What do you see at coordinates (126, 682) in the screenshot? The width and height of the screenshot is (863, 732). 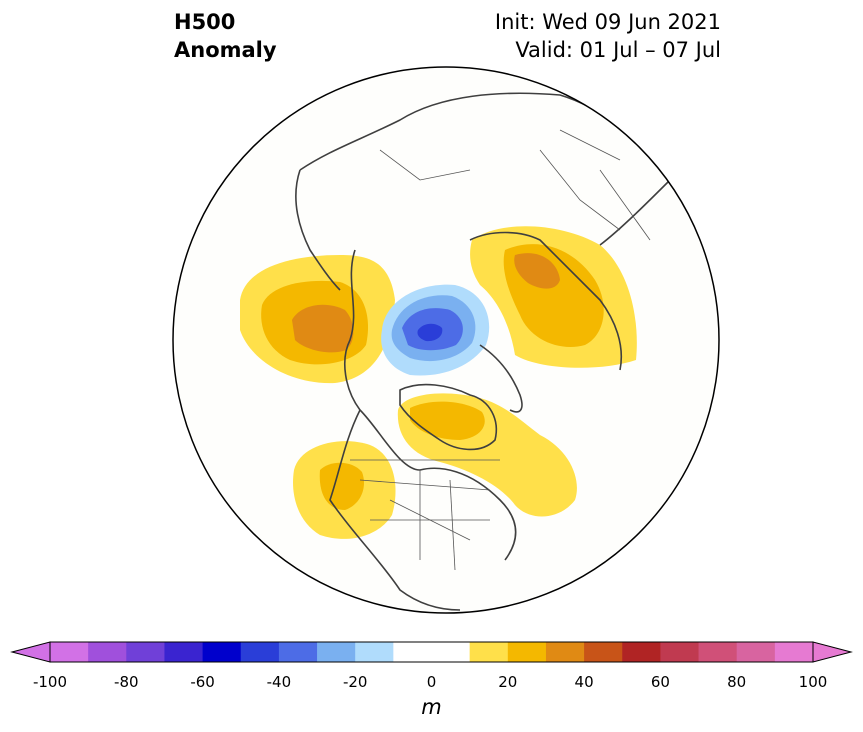 I see `colorbar-tick-label: -80` at bounding box center [126, 682].